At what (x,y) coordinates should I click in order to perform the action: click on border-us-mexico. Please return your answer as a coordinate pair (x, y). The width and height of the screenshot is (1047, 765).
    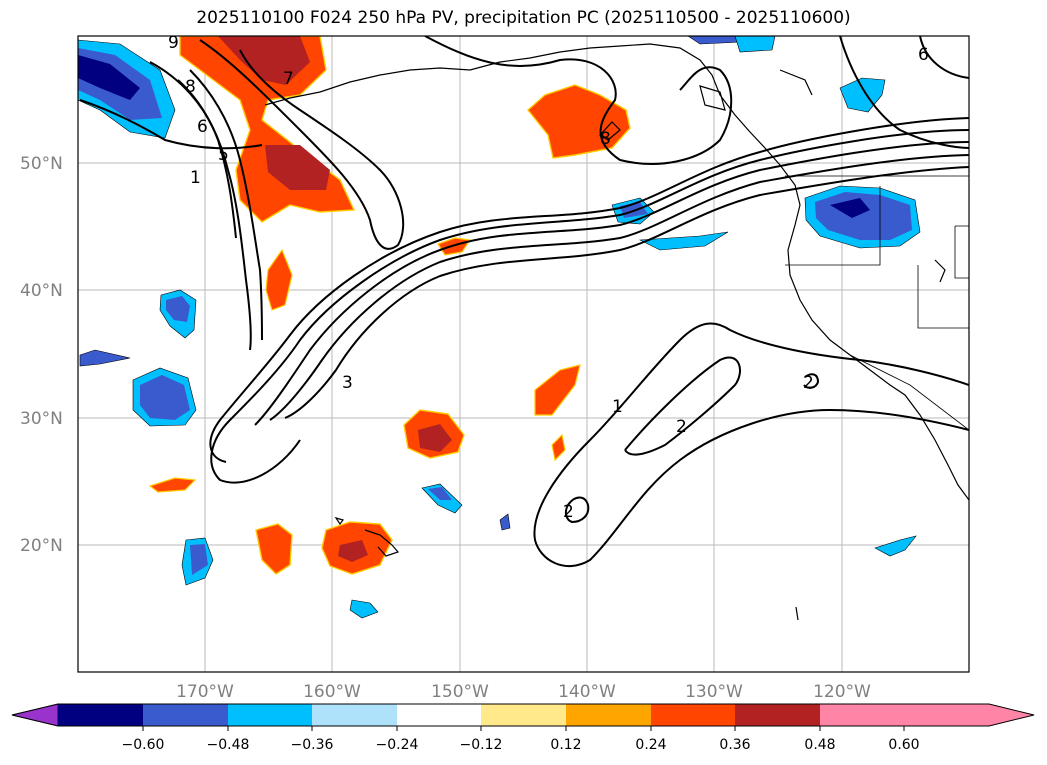
    Looking at the image, I should click on (909, 392).